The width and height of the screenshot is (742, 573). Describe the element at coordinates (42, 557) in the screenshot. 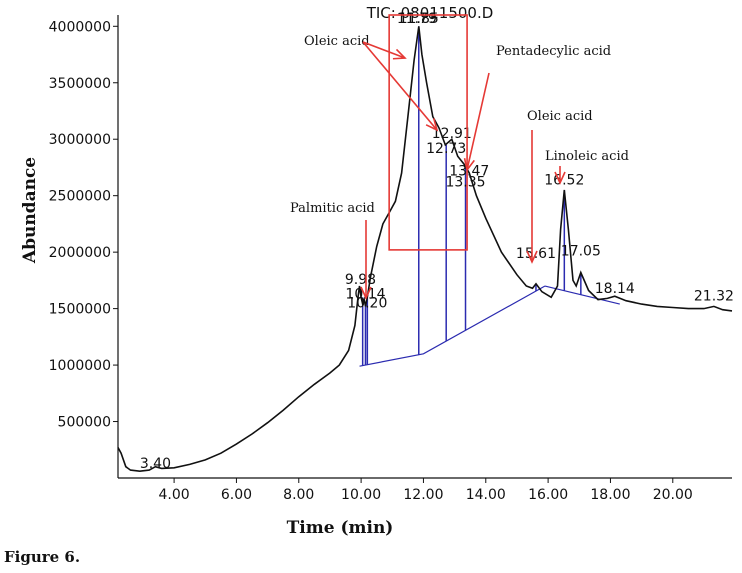

I see `figure-caption: Figure 6.` at that location.